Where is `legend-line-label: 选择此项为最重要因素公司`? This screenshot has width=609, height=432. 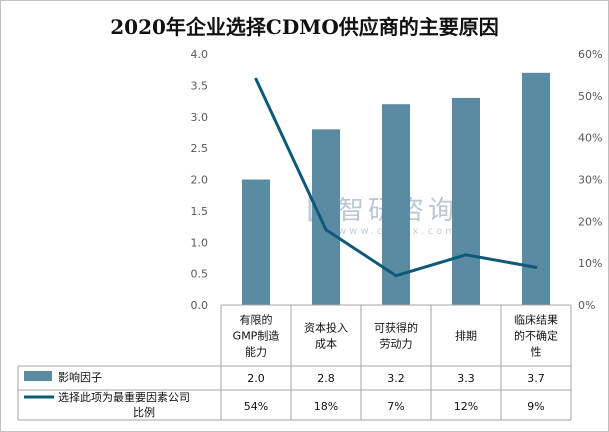
legend-line-label: 选择此项为最重要因素公司 is located at coordinates (124, 397).